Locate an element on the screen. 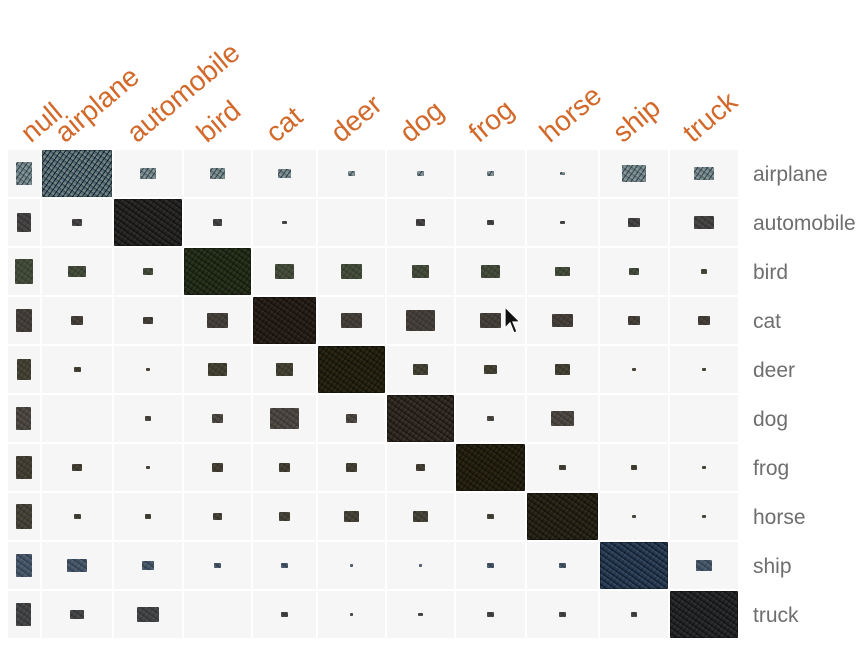 The image size is (868, 646). row-label-deer: deer is located at coordinates (774, 370).